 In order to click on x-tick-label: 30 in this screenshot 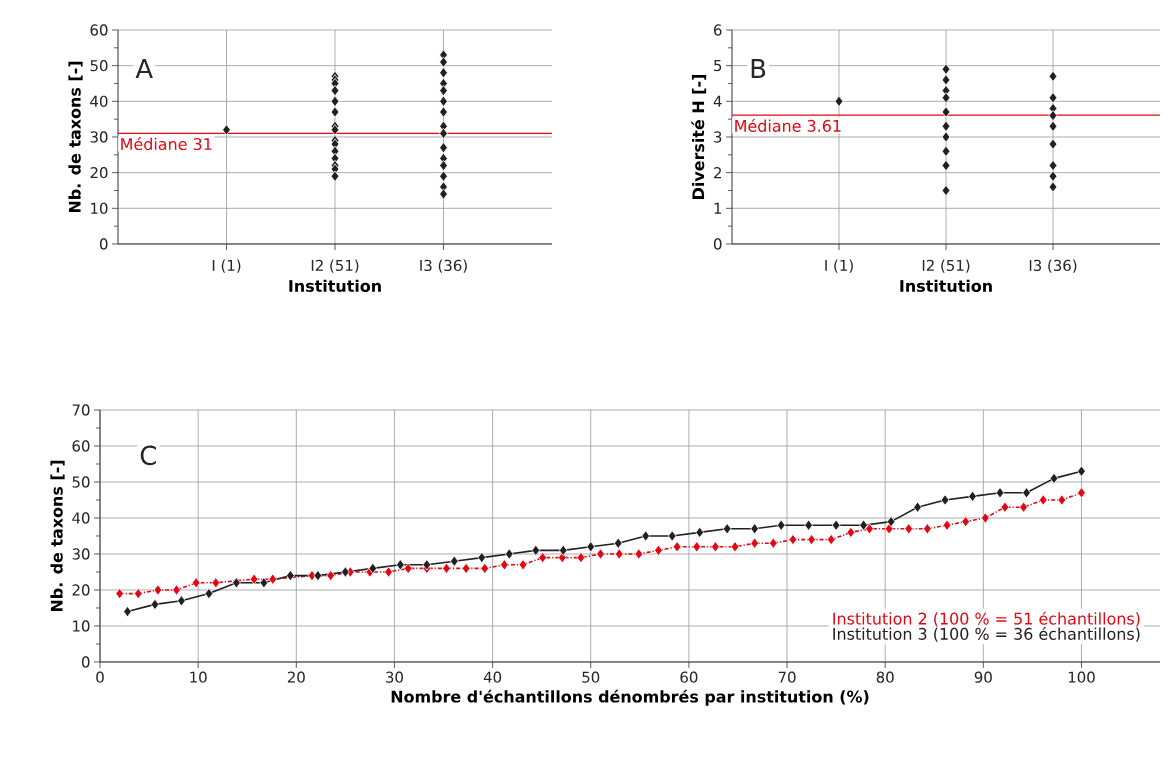, I will do `click(394, 677)`.